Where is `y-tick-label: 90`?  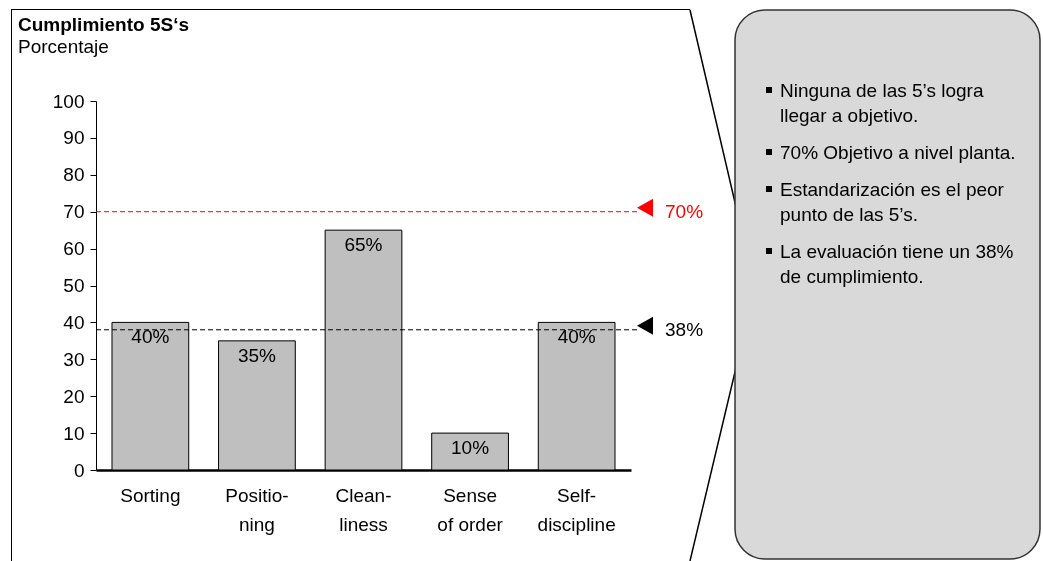 y-tick-label: 90 is located at coordinates (74, 138).